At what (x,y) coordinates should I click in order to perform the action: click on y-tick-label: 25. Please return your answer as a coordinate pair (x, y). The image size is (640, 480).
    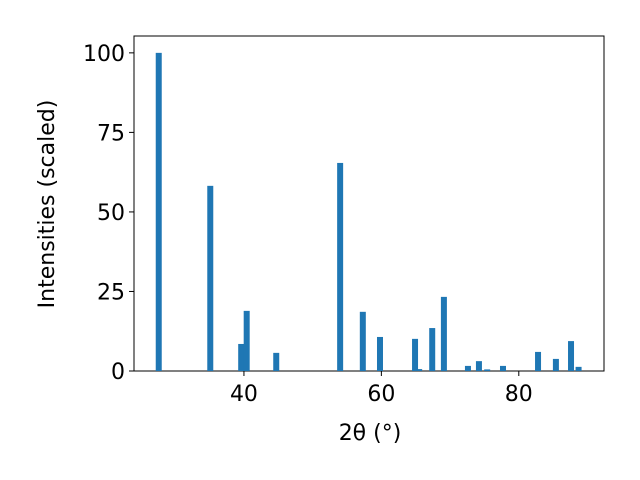
    Looking at the image, I should click on (111, 292).